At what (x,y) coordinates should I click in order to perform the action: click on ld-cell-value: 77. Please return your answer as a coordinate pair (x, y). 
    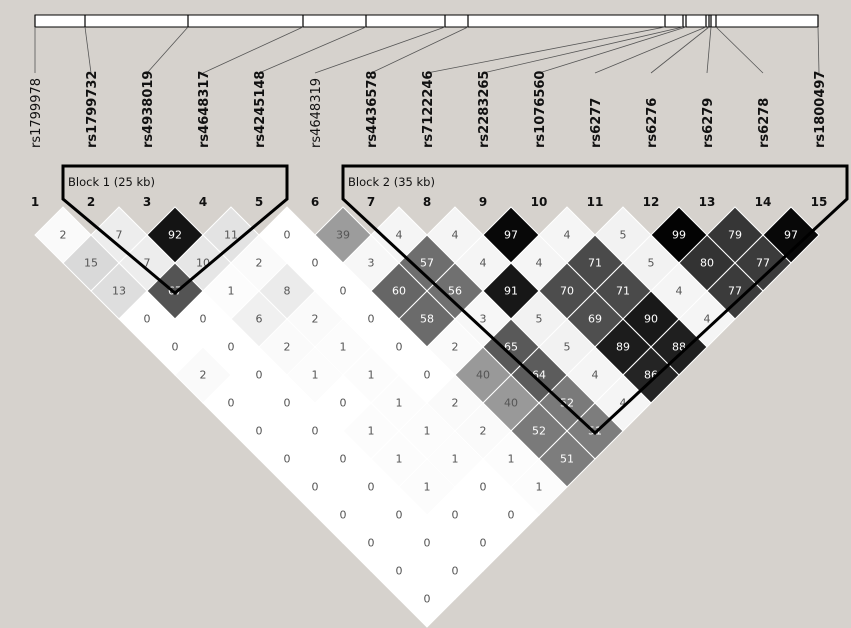
    Looking at the image, I should click on (735, 291).